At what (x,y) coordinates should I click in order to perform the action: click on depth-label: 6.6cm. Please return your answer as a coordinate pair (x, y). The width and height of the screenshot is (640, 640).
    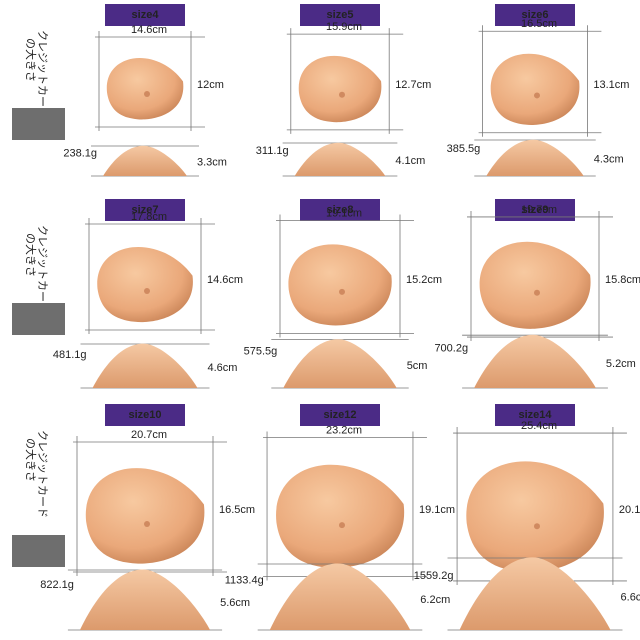
    Looking at the image, I should click on (630, 598).